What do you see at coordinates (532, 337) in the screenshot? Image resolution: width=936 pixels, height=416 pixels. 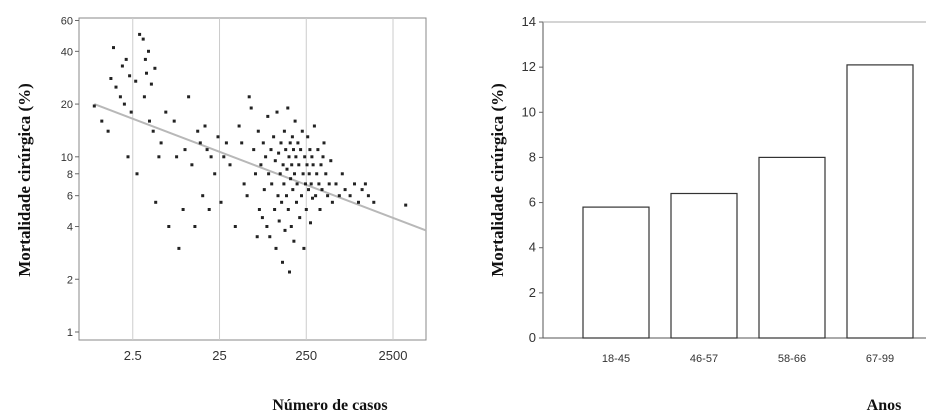 I see `bar-y-tick-label: 0` at bounding box center [532, 337].